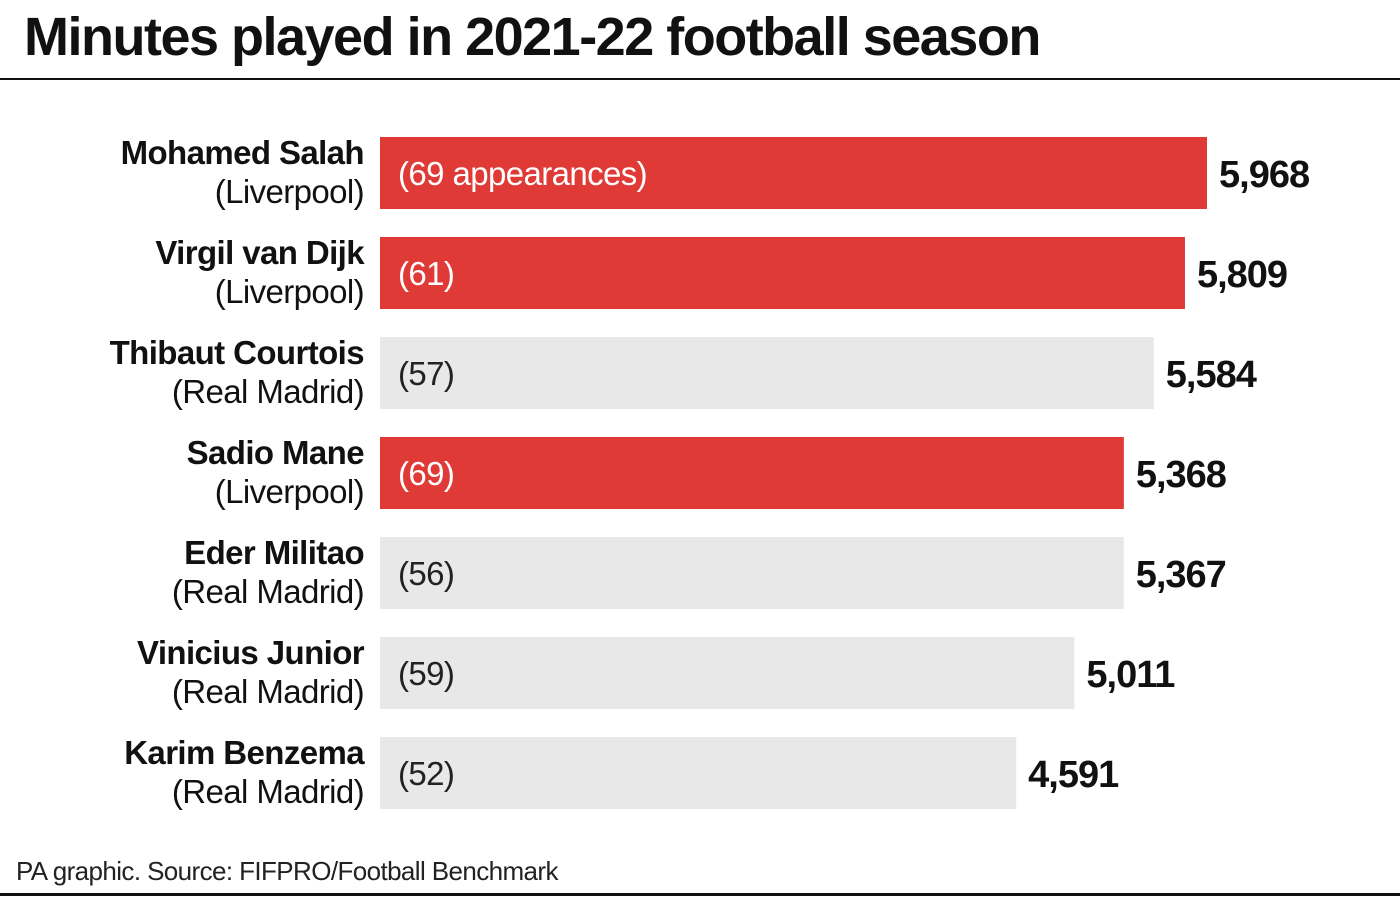 The width and height of the screenshot is (1400, 905). I want to click on value-label: 5,011, so click(1130, 675).